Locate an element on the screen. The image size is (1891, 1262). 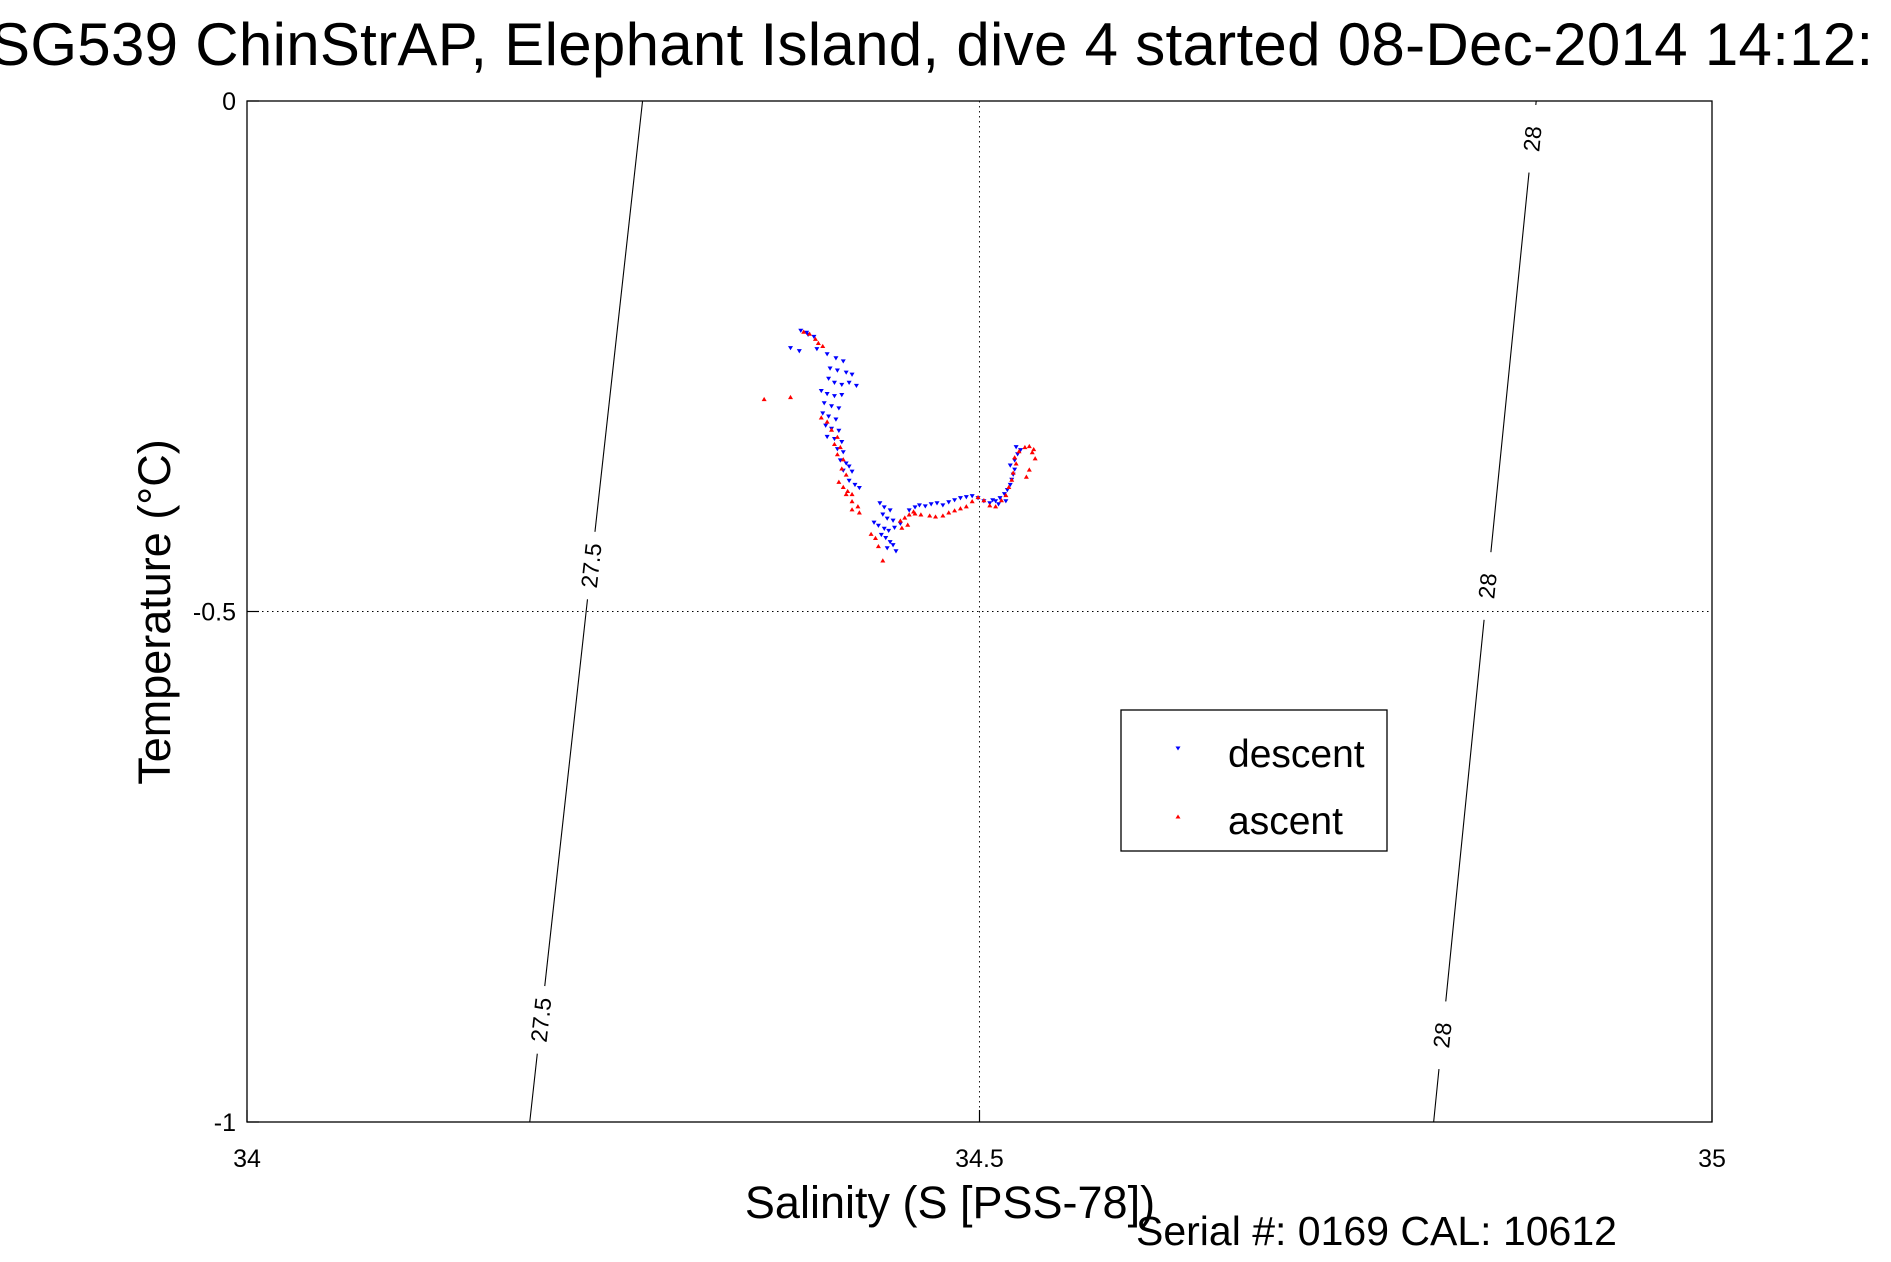
ascent-series is located at coordinates (899, 446).